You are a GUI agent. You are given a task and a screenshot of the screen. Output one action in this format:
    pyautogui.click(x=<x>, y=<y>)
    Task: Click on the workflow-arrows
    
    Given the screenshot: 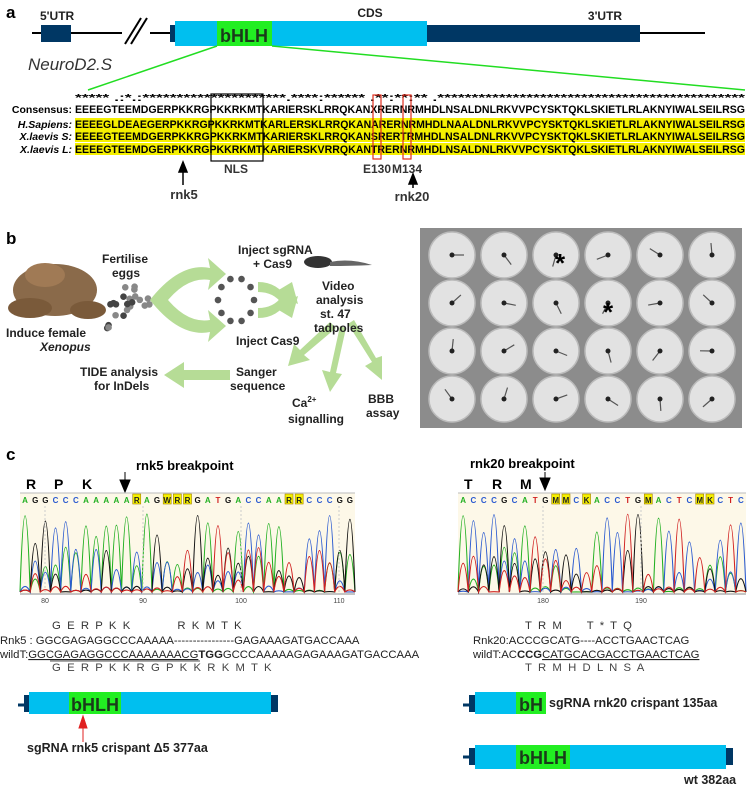 What is the action you would take?
    pyautogui.click(x=266, y=325)
    